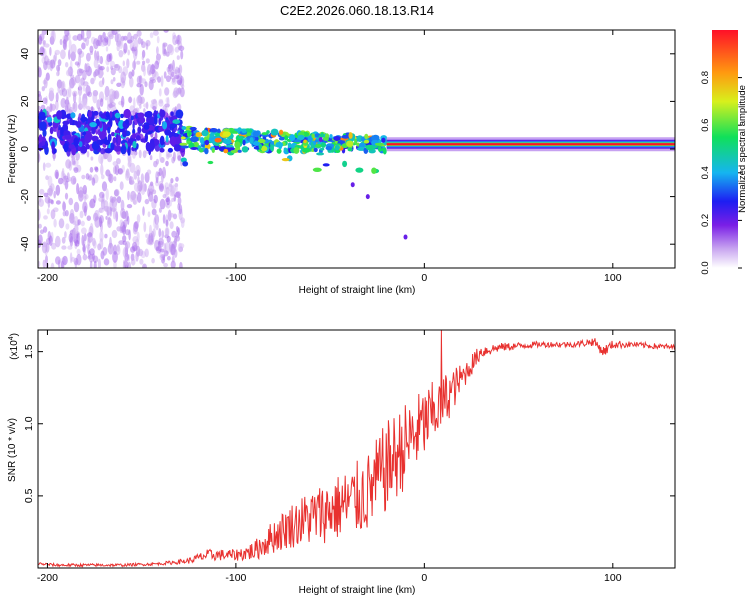  I want to click on snr-ylabel: SNR (10 * v/v), so click(12, 450).